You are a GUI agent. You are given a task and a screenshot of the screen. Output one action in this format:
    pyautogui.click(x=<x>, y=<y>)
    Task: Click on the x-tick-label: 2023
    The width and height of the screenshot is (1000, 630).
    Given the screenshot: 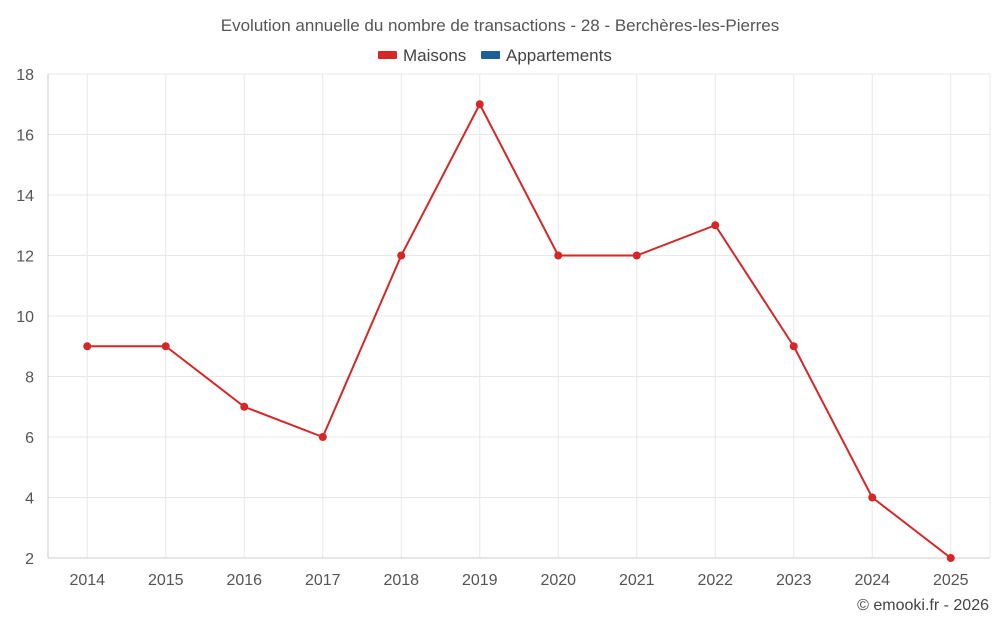 What is the action you would take?
    pyautogui.click(x=794, y=580)
    